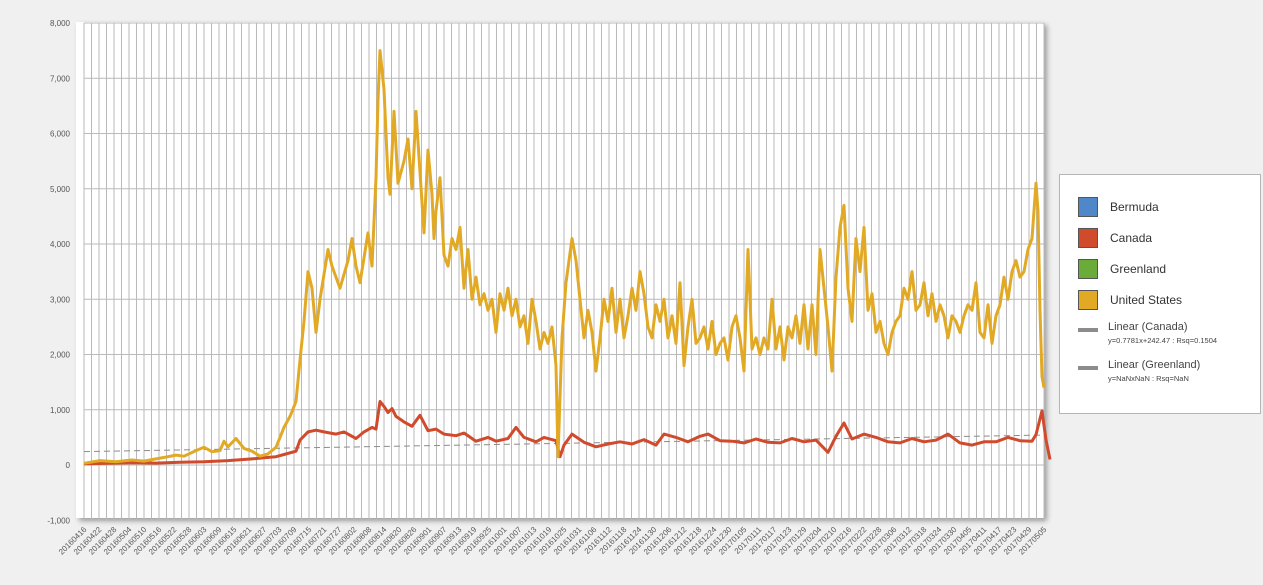 Image resolution: width=1263 pixels, height=585 pixels. I want to click on legend-label-linear-canada: Linear (Canada), so click(1148, 327).